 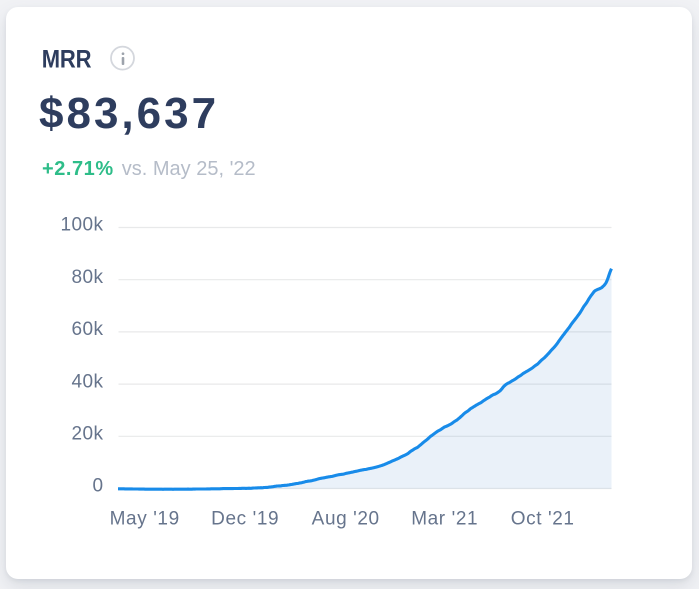 I want to click on svg-text: Aug '20, so click(x=346, y=519).